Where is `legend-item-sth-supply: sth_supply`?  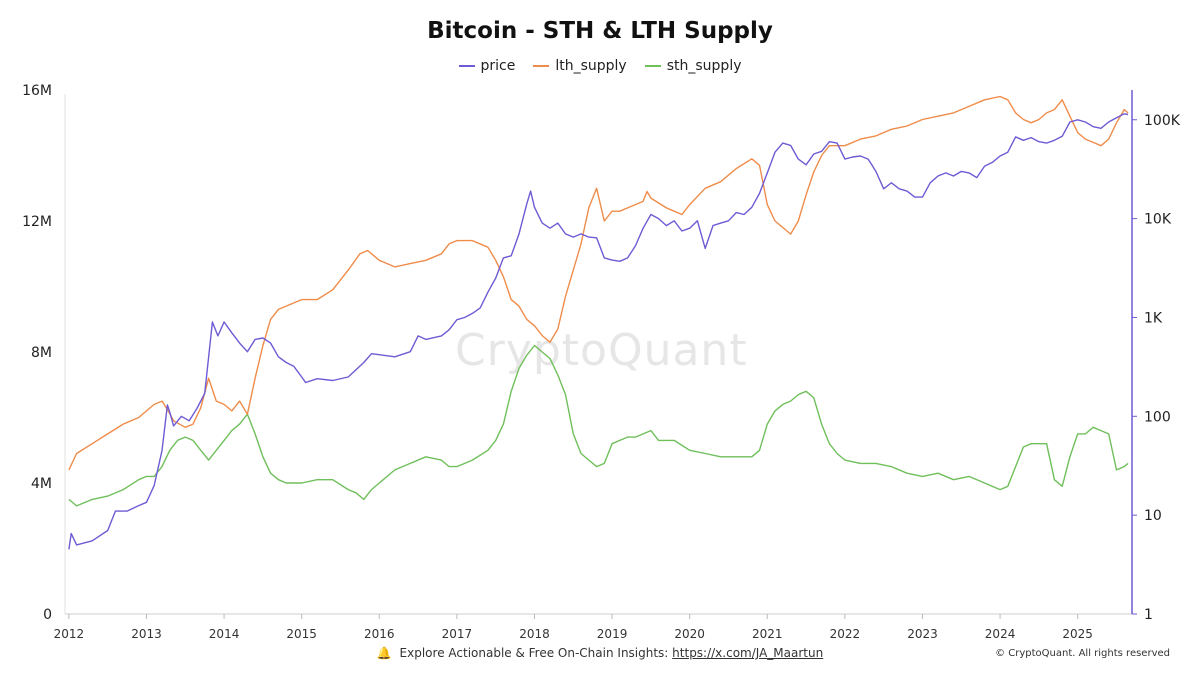
legend-item-sth-supply: sth_supply is located at coordinates (693, 66).